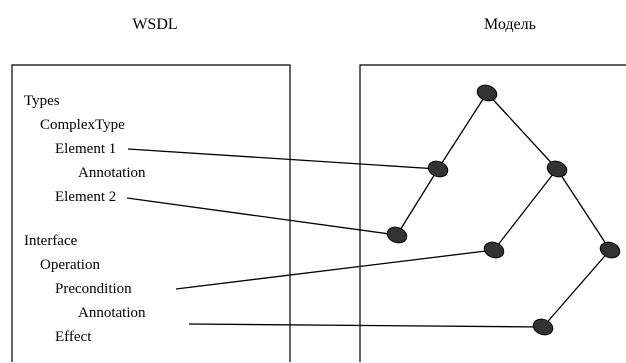  What do you see at coordinates (510, 24) in the screenshot?
I see `header-model: Модель` at bounding box center [510, 24].